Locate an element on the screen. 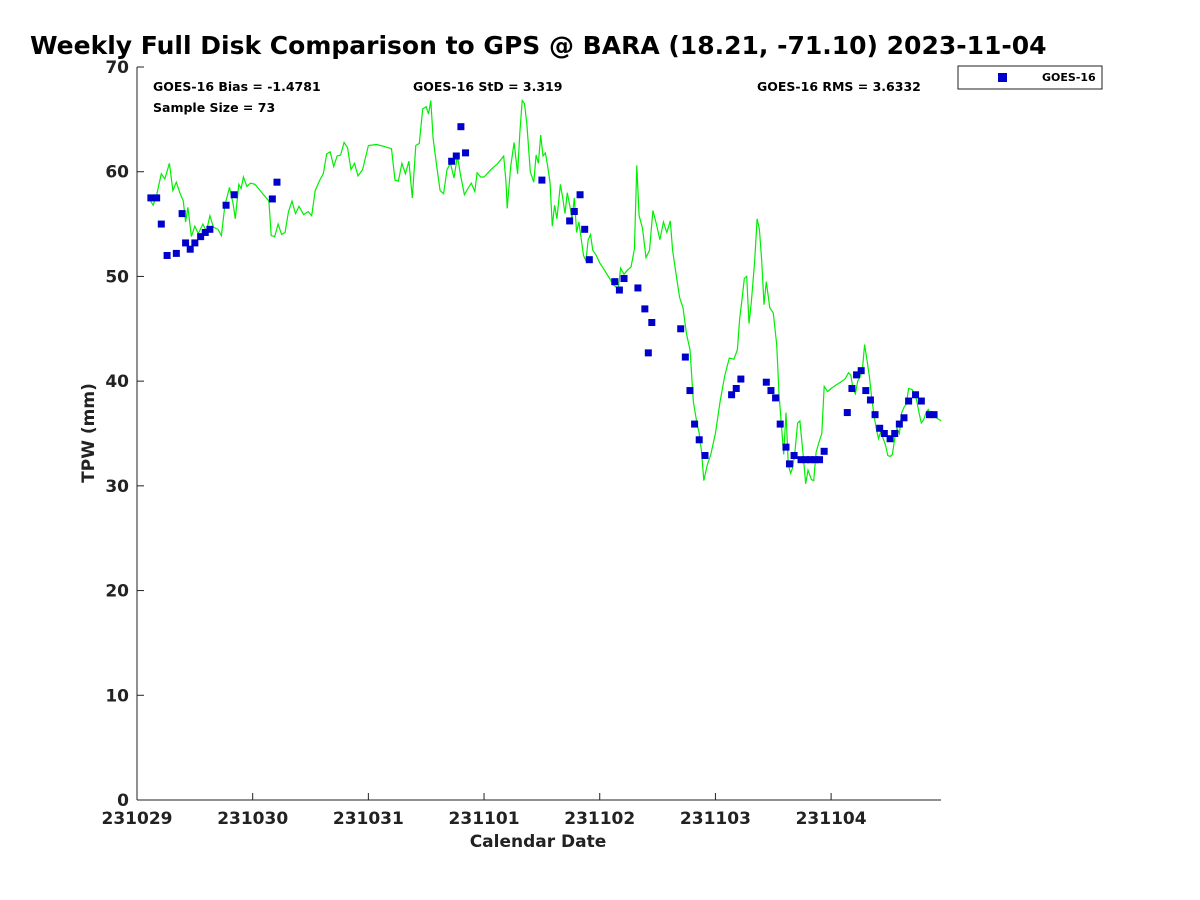  y-tick-label: 30 is located at coordinates (117, 487).